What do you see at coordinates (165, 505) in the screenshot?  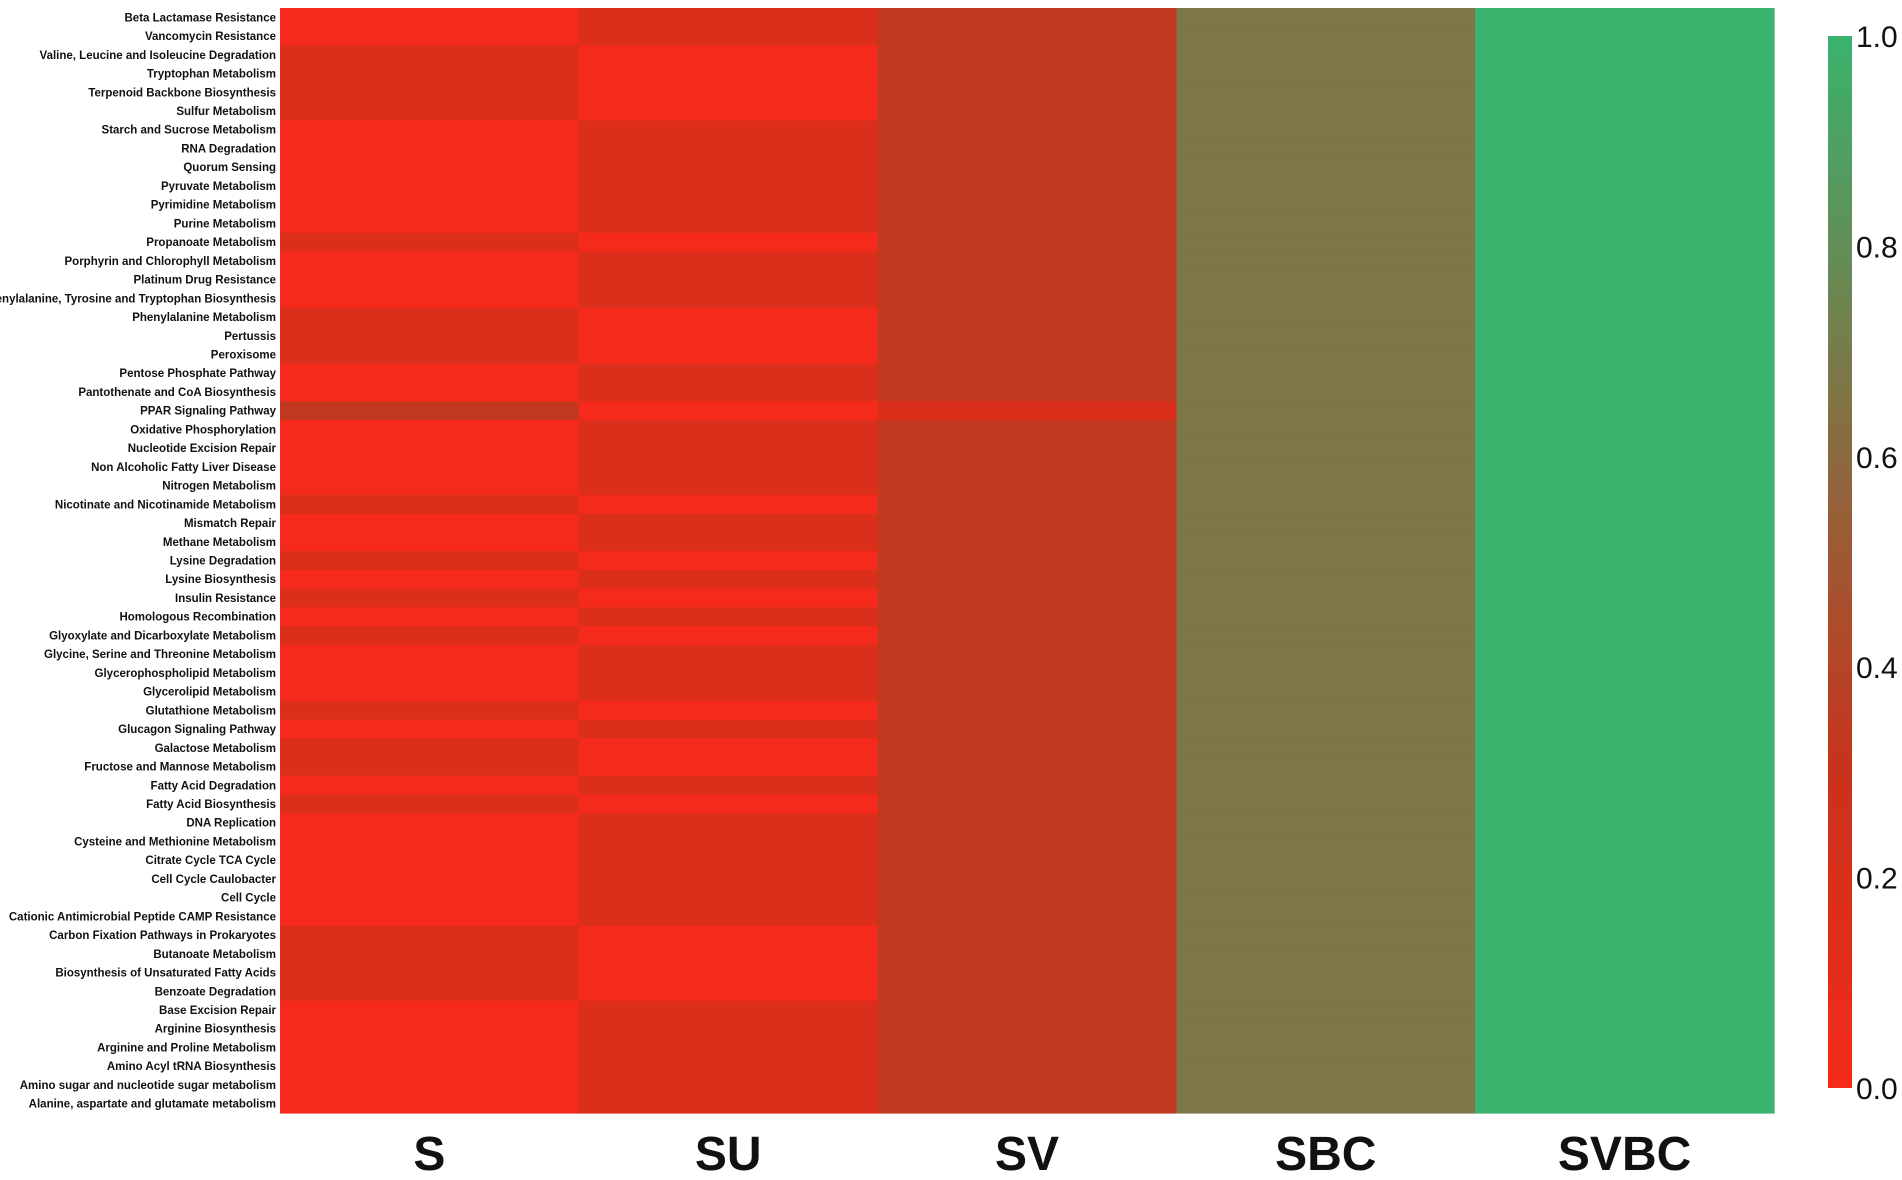 I see `row-label: Nicotinate and Nicotinamide Metabolism` at bounding box center [165, 505].